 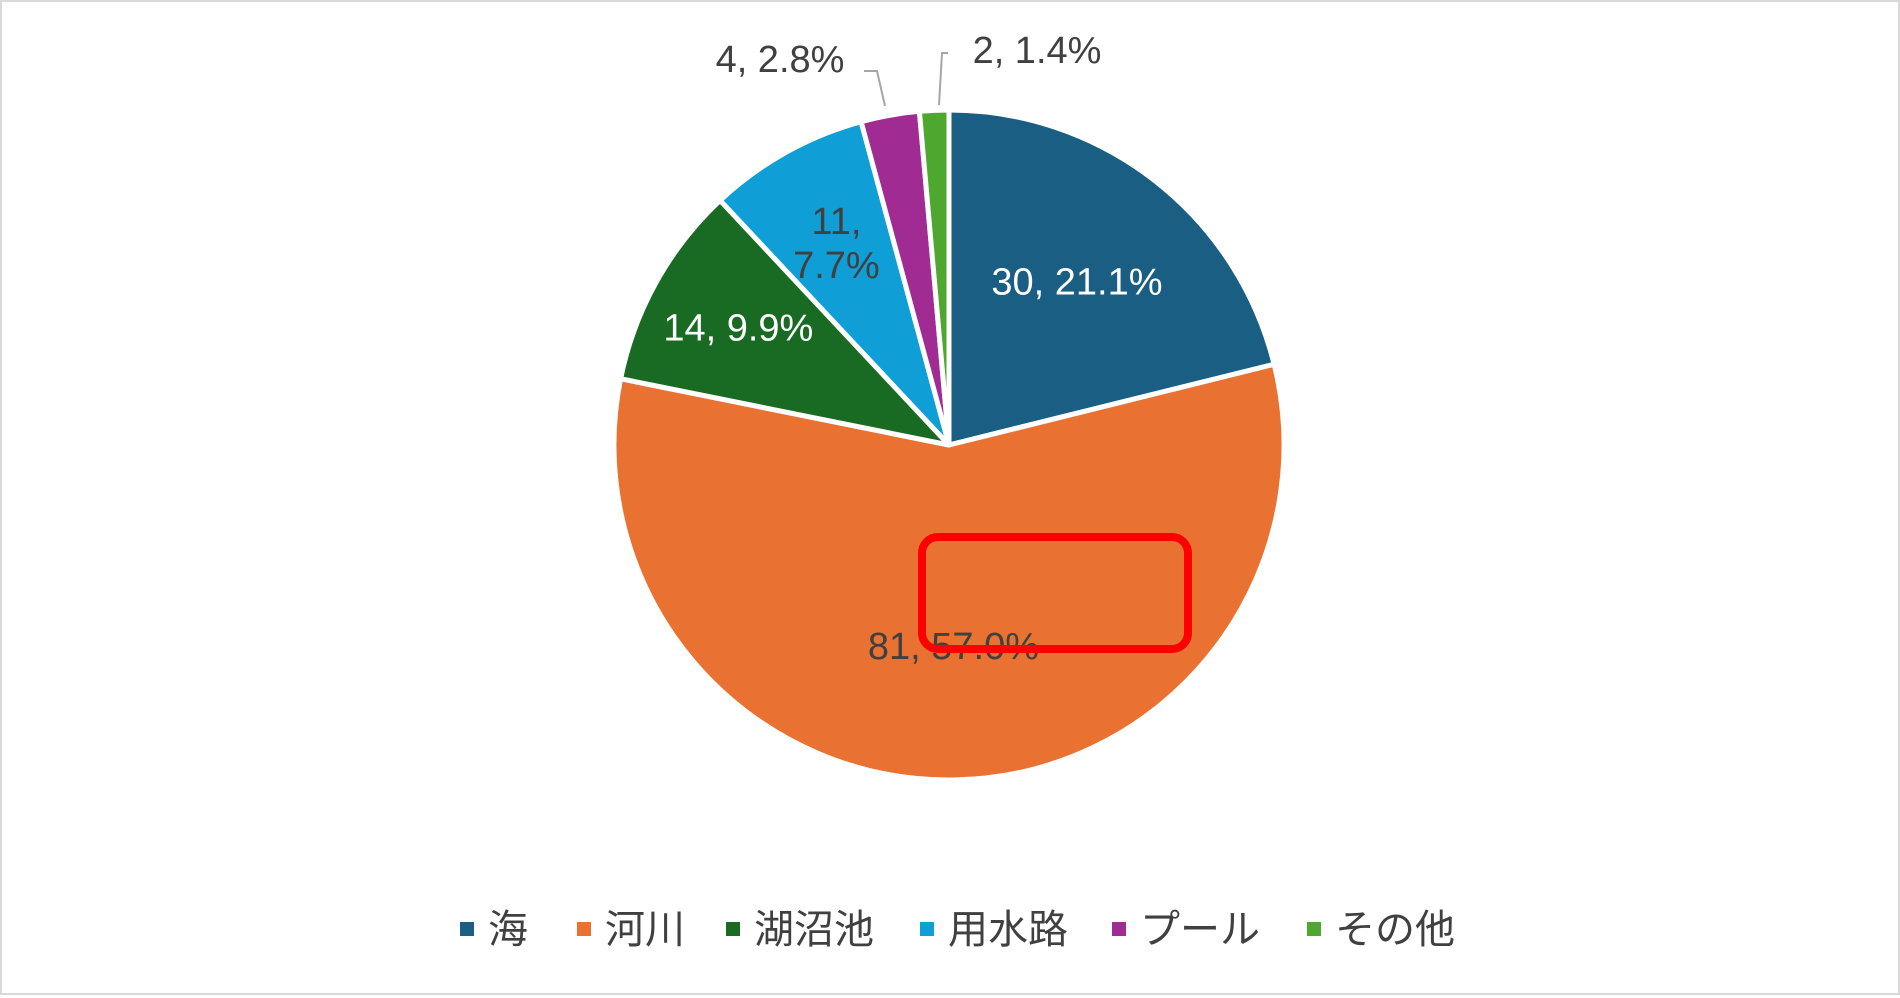 What do you see at coordinates (1055, 593) in the screenshot?
I see `highlight-box` at bounding box center [1055, 593].